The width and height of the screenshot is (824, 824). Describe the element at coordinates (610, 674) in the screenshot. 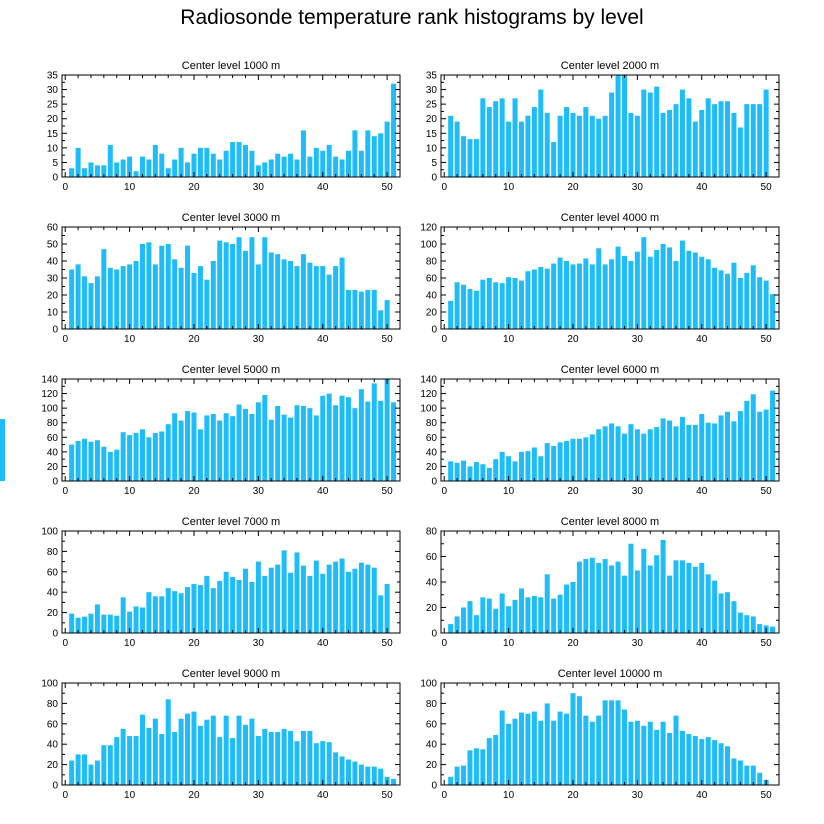

I see `panel-title: Center level 10000 m` at that location.